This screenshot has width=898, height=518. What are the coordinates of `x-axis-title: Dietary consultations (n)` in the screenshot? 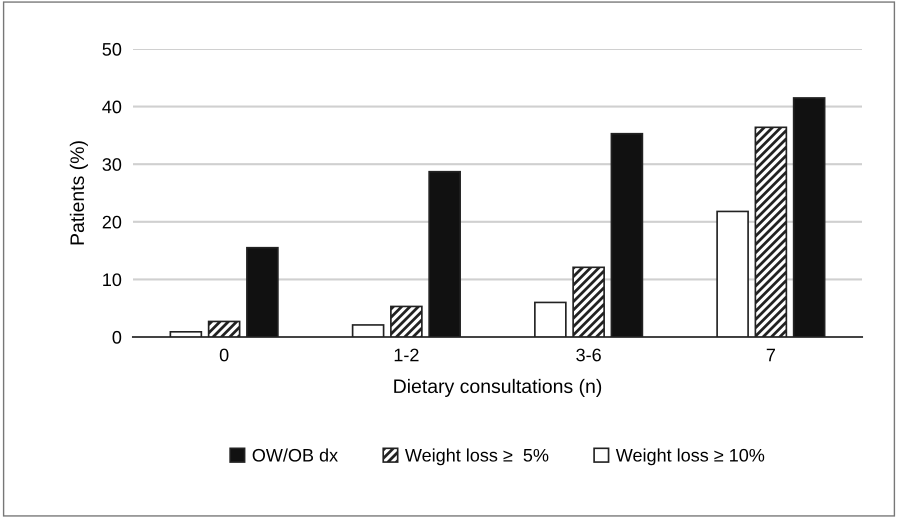 It's located at (498, 387).